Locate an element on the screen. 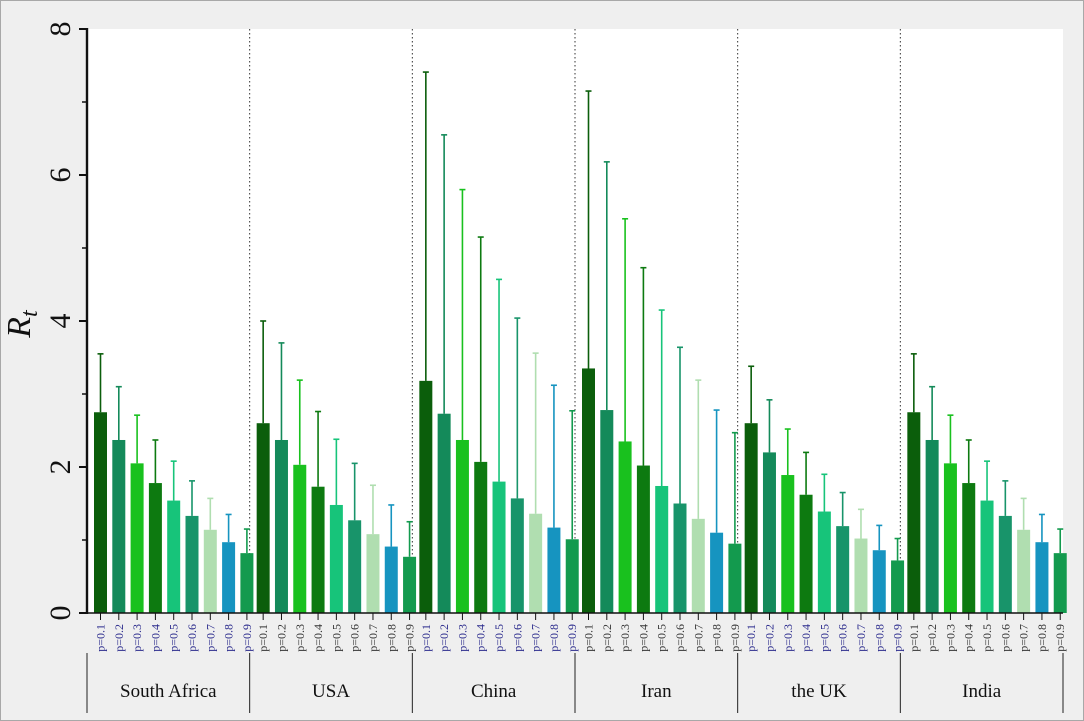 The width and height of the screenshot is (1084, 721). y-axis-label: Rt is located at coordinates (22, 324).